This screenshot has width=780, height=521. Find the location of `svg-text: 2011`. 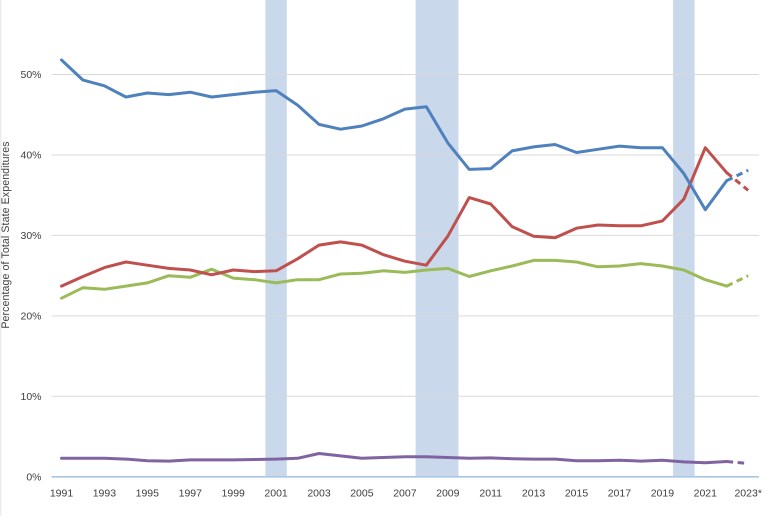

svg-text: 2011 is located at coordinates (490, 494).